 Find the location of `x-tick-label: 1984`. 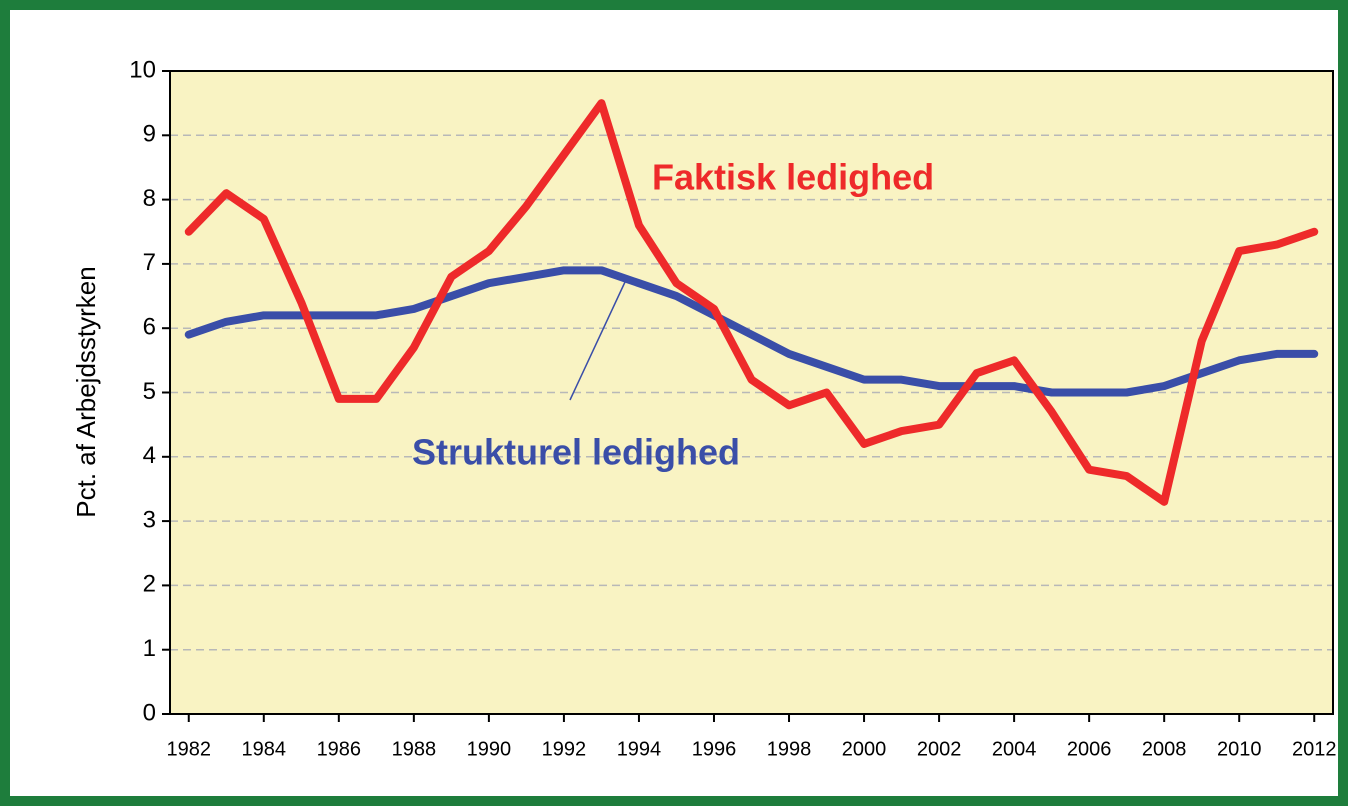

x-tick-label: 1984 is located at coordinates (264, 749).